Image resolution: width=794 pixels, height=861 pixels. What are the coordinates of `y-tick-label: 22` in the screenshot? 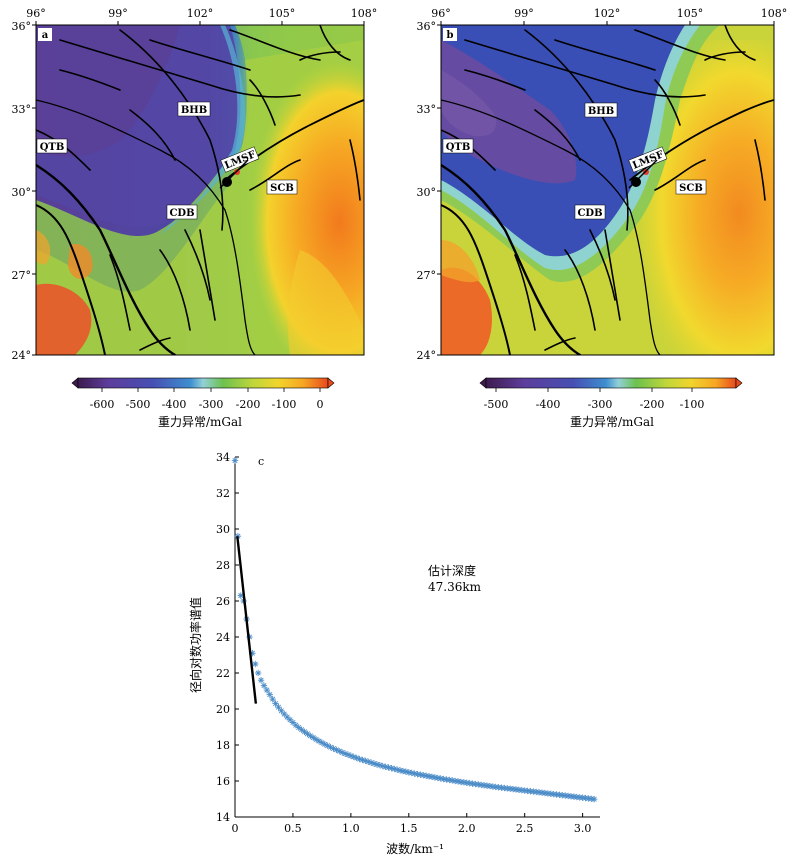 It's located at (223, 673).